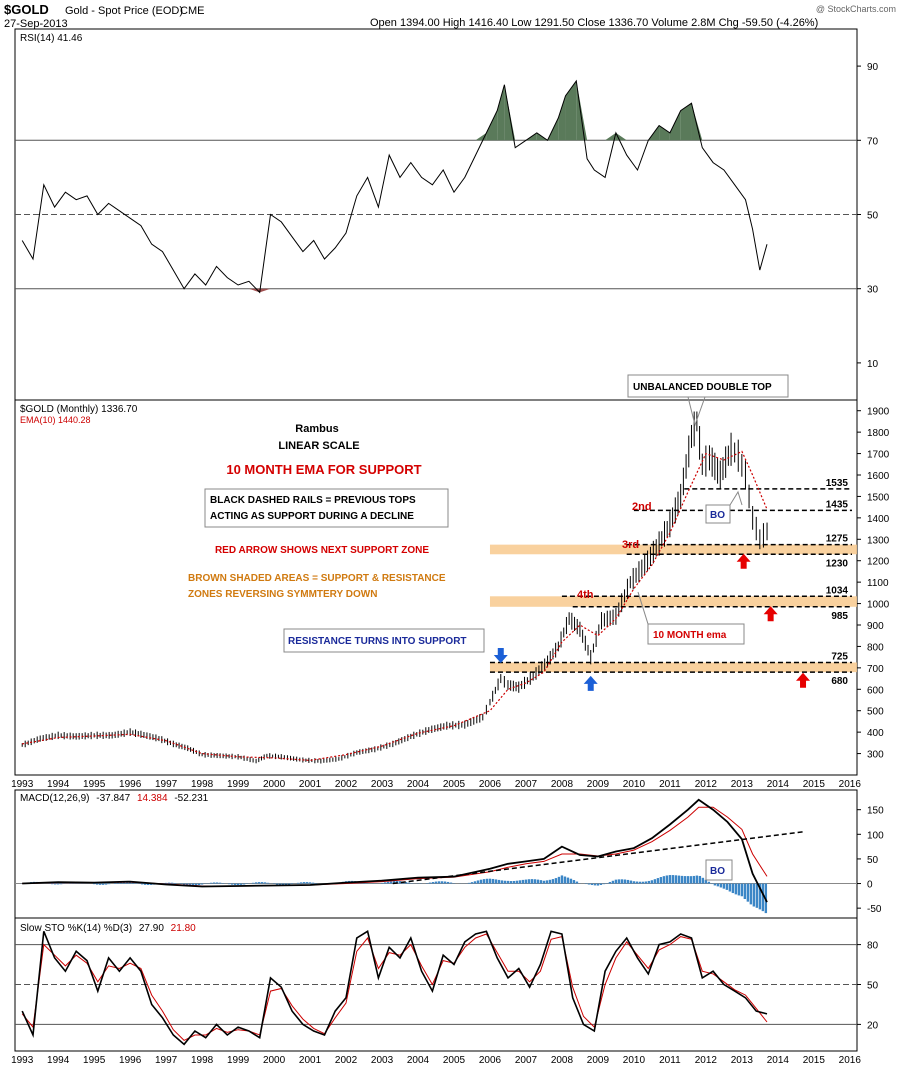 This screenshot has height=1069, width=900. Describe the element at coordinates (875, 690) in the screenshot. I see `price-tick-label: 600` at that location.